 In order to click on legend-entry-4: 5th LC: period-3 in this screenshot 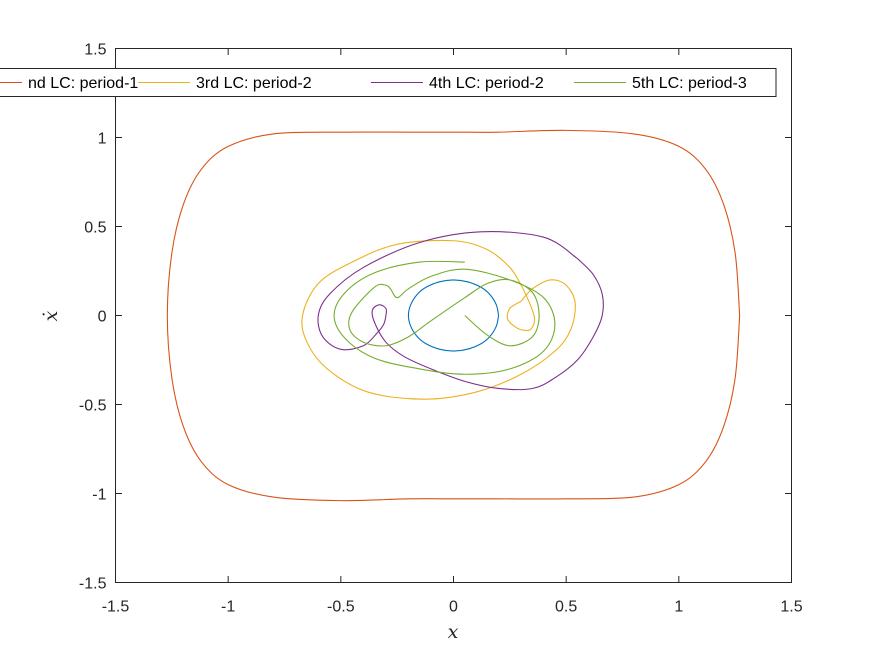, I will do `click(689, 83)`.